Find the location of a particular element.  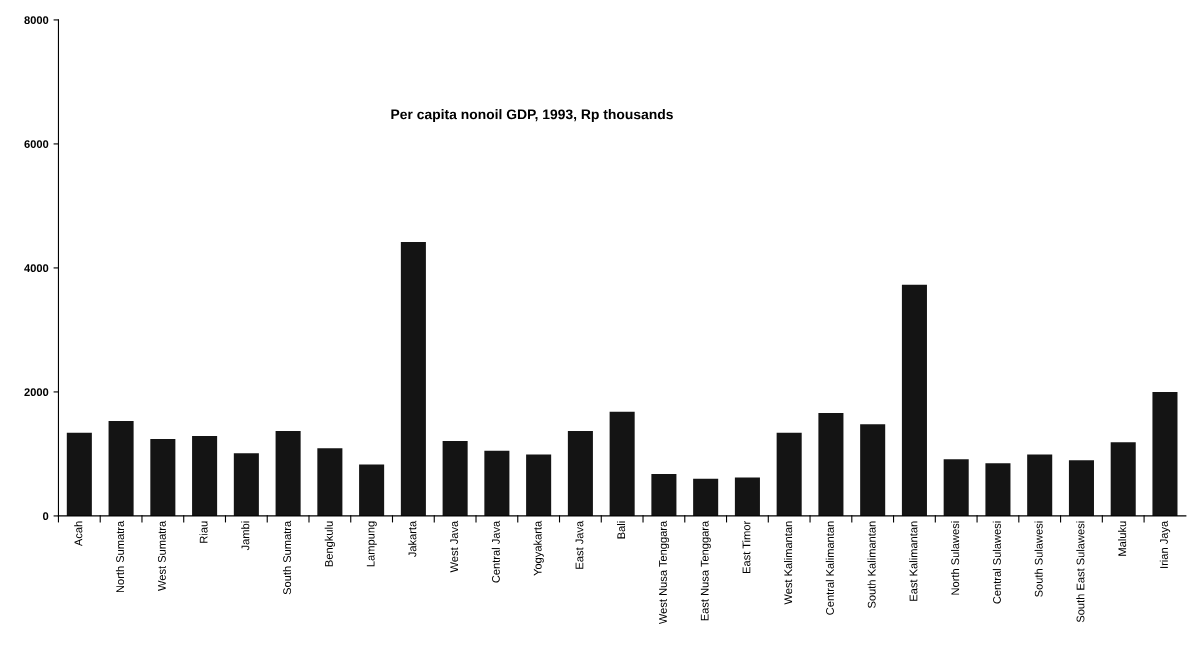

y-tick-label: 0 is located at coordinates (46, 516).